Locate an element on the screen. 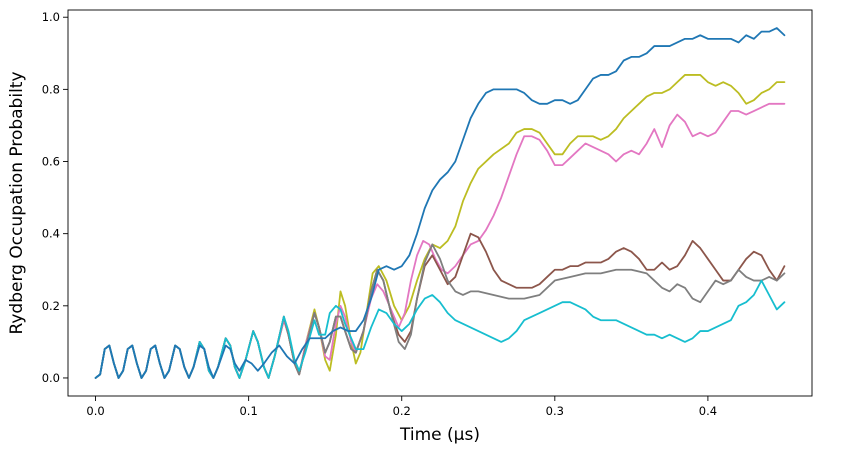 This screenshot has width=851, height=453. y-tick-label: 0.4 is located at coordinates (51, 234).